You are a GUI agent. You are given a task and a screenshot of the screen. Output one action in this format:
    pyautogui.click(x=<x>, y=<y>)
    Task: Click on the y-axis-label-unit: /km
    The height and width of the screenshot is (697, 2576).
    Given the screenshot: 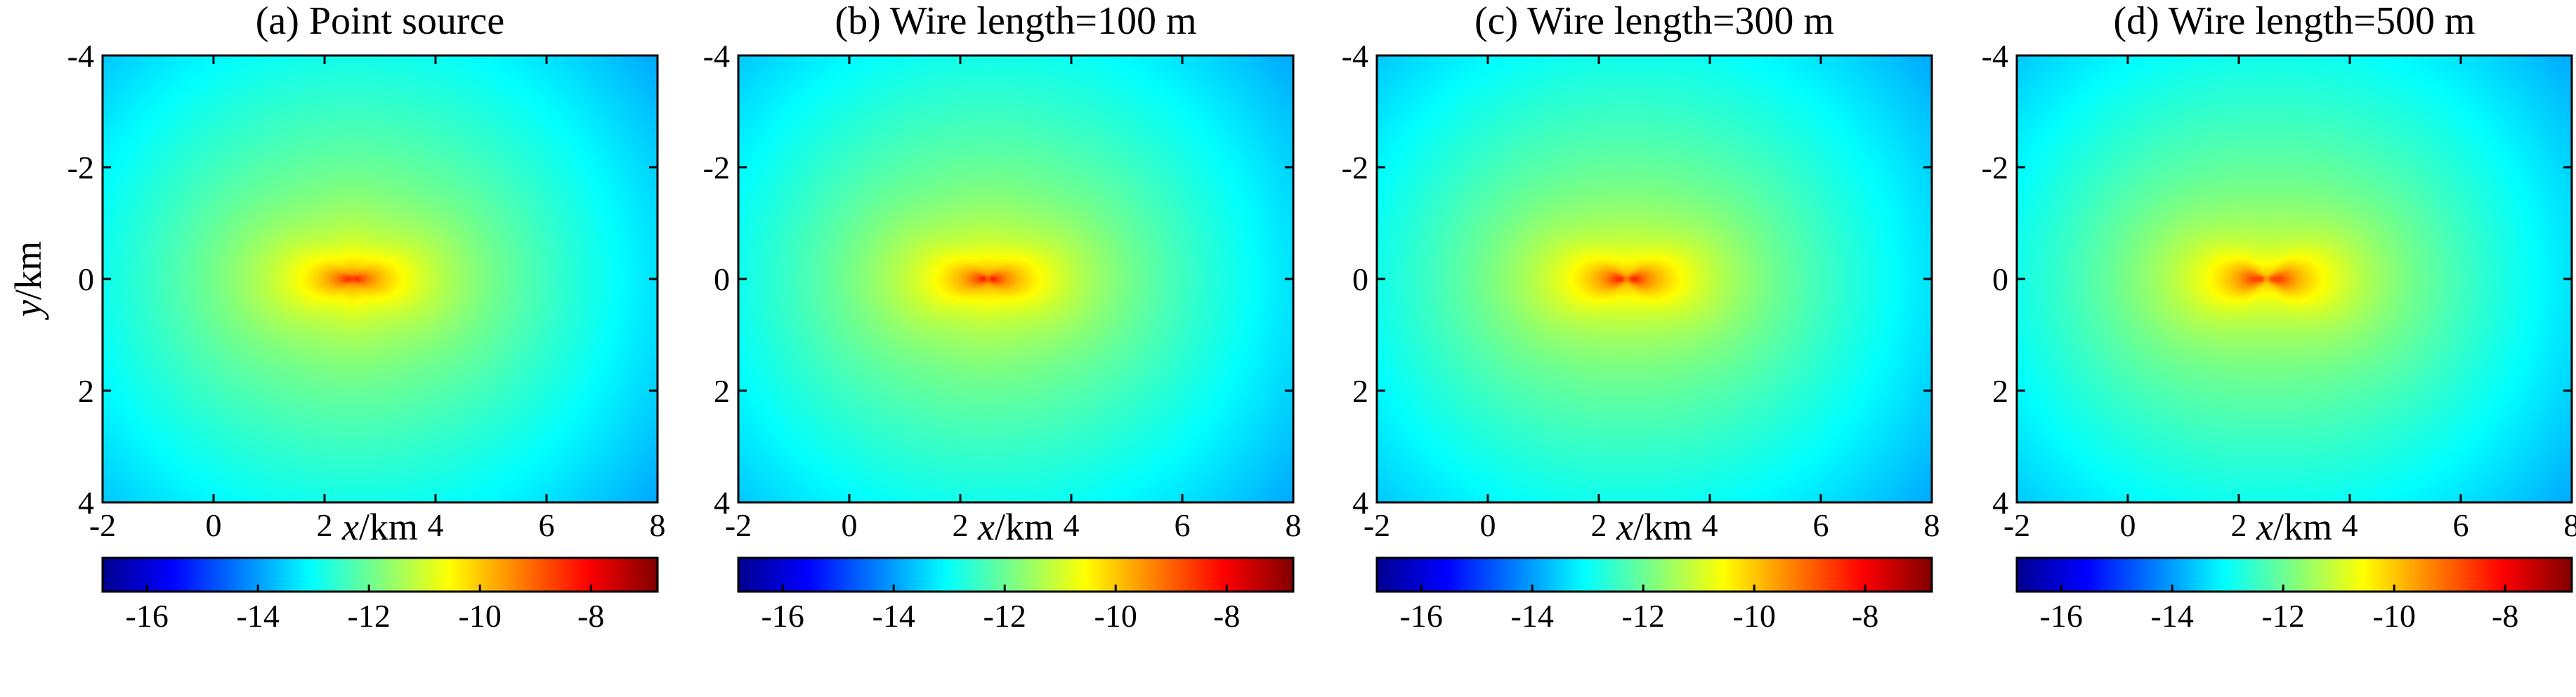 What is the action you would take?
    pyautogui.click(x=28, y=270)
    